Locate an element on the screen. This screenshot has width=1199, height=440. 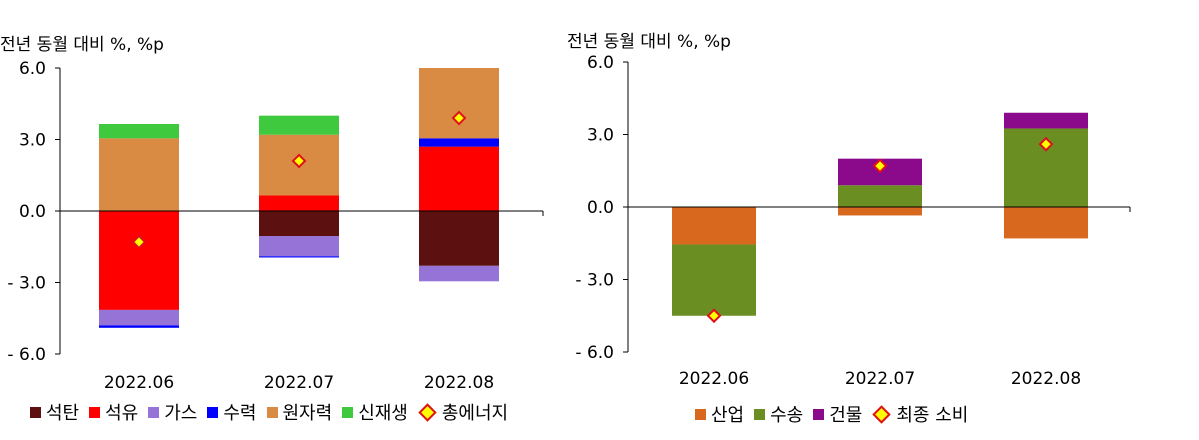
legend: 산업 수송 건물 최종 소비 is located at coordinates (836, 414).